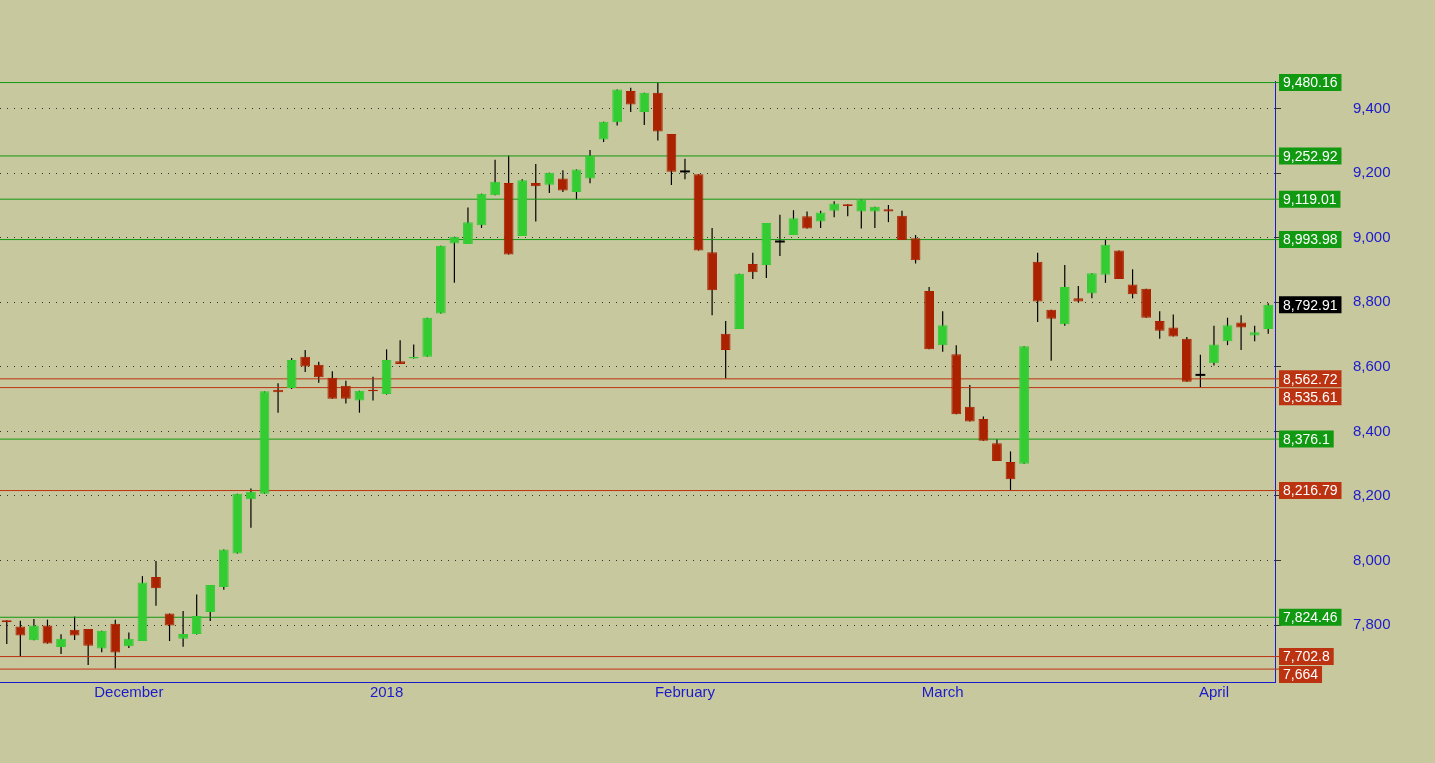  What do you see at coordinates (1310, 490) in the screenshot?
I see `ref-line-label: 8,216.79` at bounding box center [1310, 490].